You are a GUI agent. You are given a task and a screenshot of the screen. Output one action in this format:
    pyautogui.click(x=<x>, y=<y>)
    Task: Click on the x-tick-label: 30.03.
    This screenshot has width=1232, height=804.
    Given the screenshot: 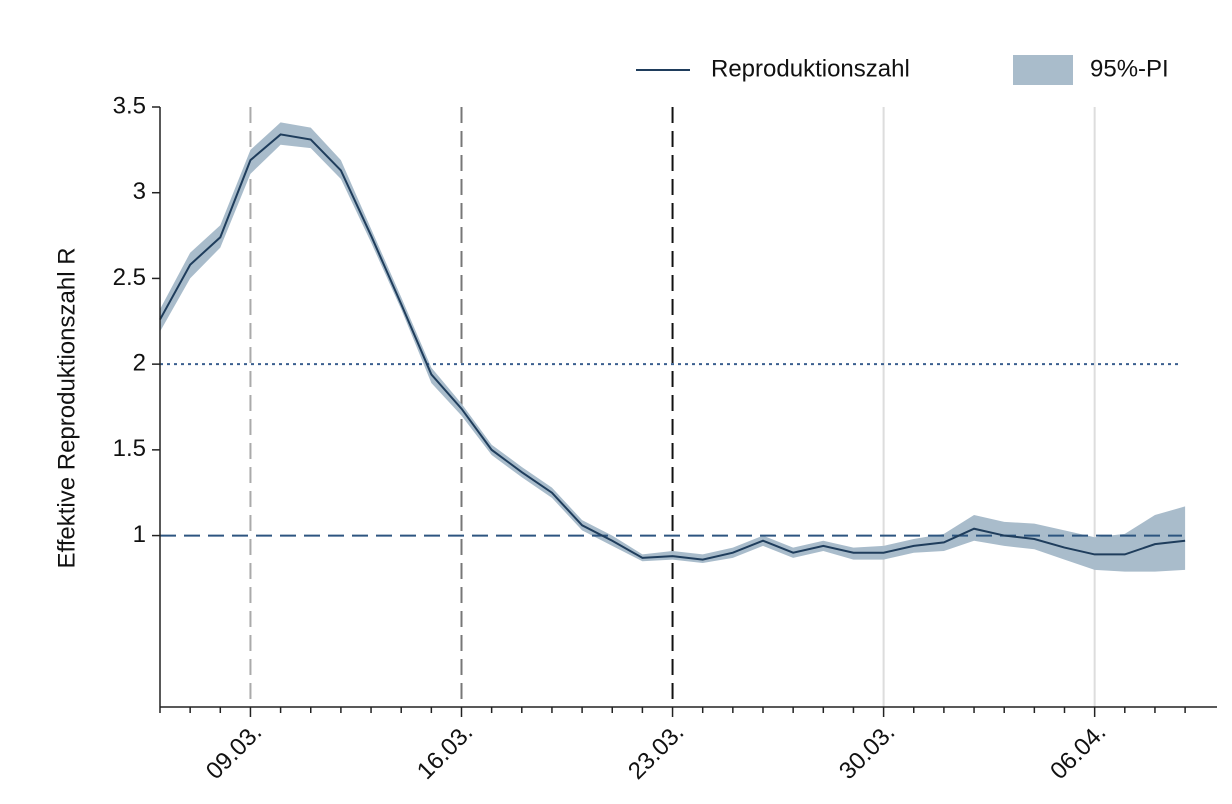 What is the action you would take?
    pyautogui.click(x=867, y=752)
    